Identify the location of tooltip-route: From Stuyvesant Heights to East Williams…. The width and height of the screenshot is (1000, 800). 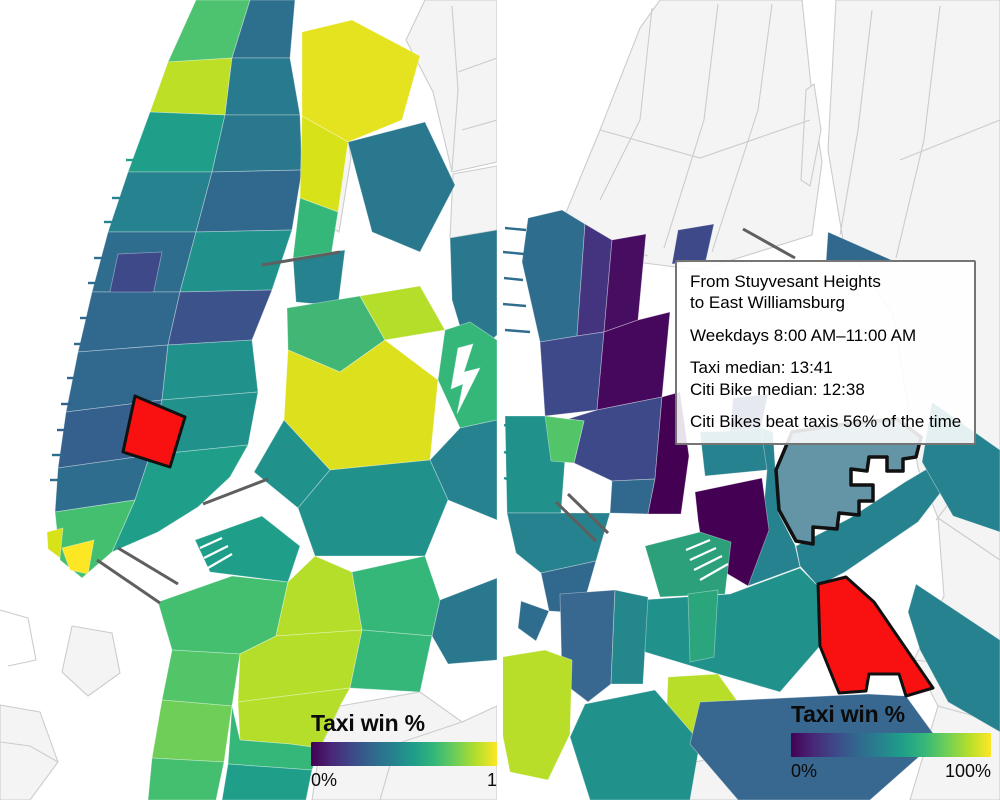
(825, 292).